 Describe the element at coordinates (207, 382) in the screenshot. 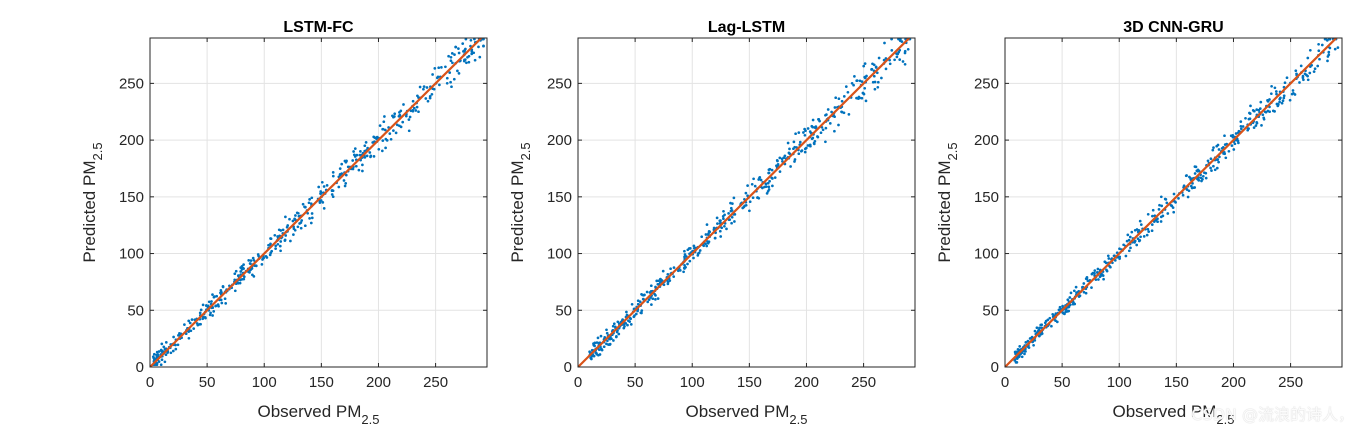

I see `x-tick-label: 50` at that location.